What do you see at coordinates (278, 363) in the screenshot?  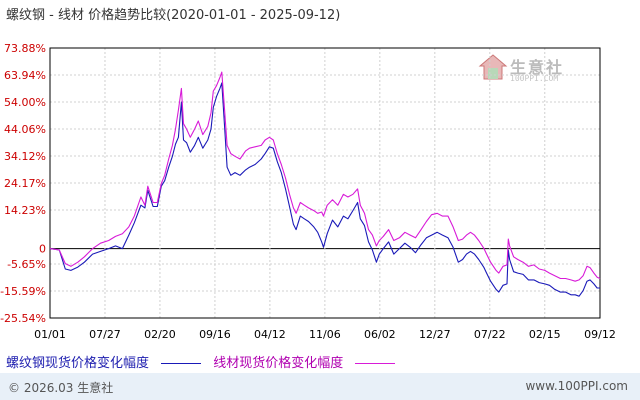 I see `legend-label-wire-rod: 线材现货价格变化幅度` at bounding box center [278, 363].